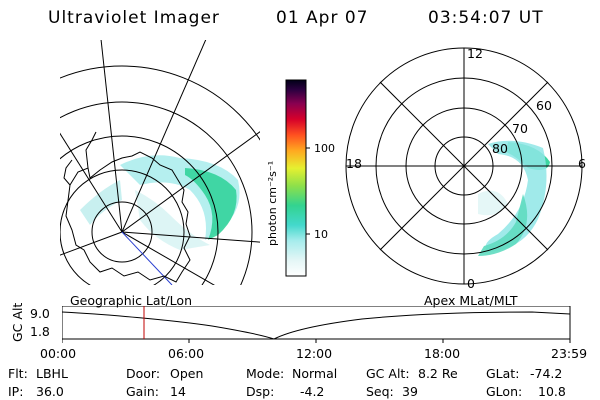 Image resolution: width=600 pixels, height=400 pixels. I want to click on mlt-label-18: 18, so click(354, 163).